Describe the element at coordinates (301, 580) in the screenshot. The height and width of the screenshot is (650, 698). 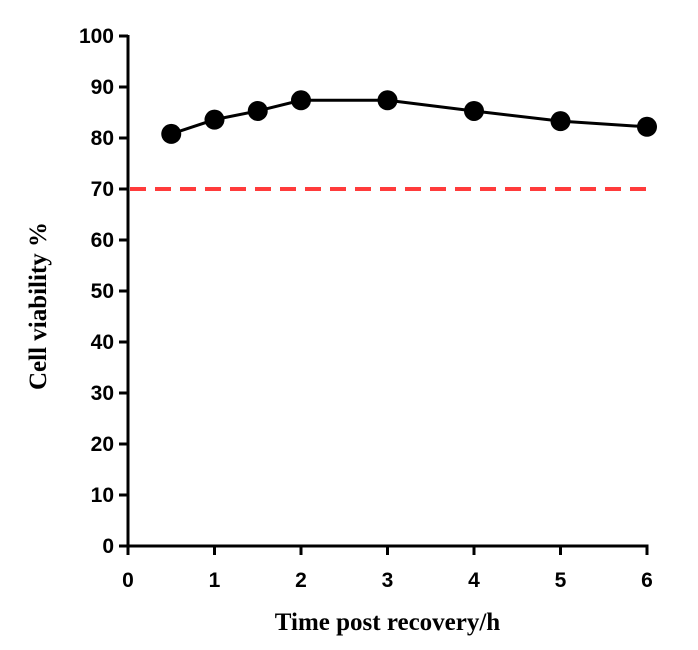
I see `x-tick-label: 2` at that location.